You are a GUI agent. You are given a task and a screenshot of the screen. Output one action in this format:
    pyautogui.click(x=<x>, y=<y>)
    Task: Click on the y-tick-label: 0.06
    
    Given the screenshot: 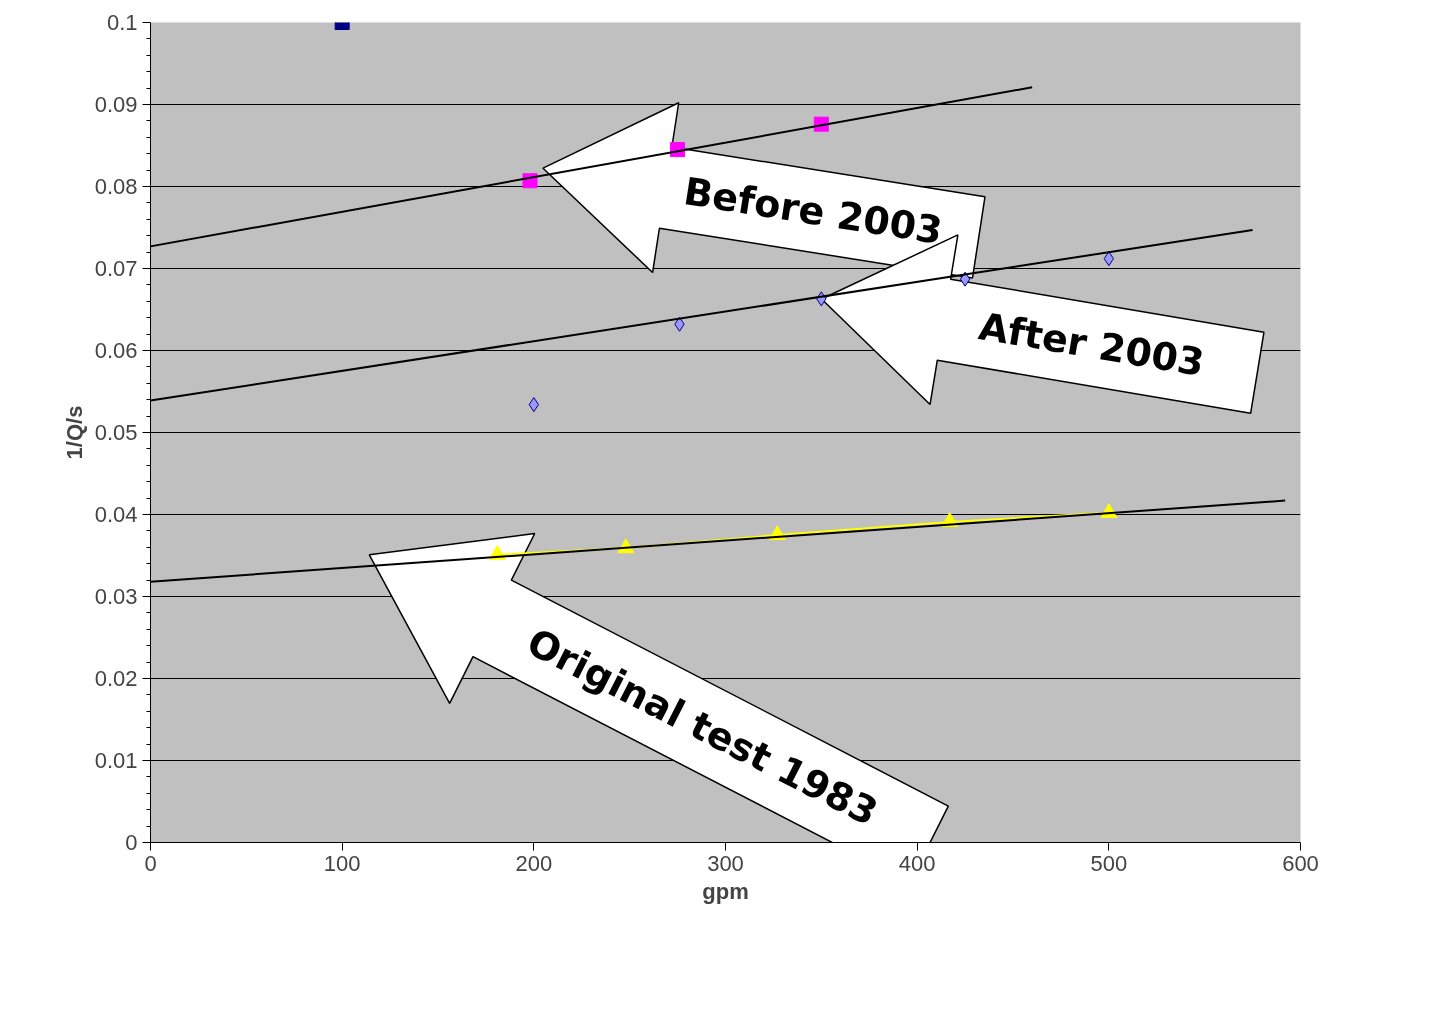 What is the action you would take?
    pyautogui.click(x=116, y=350)
    